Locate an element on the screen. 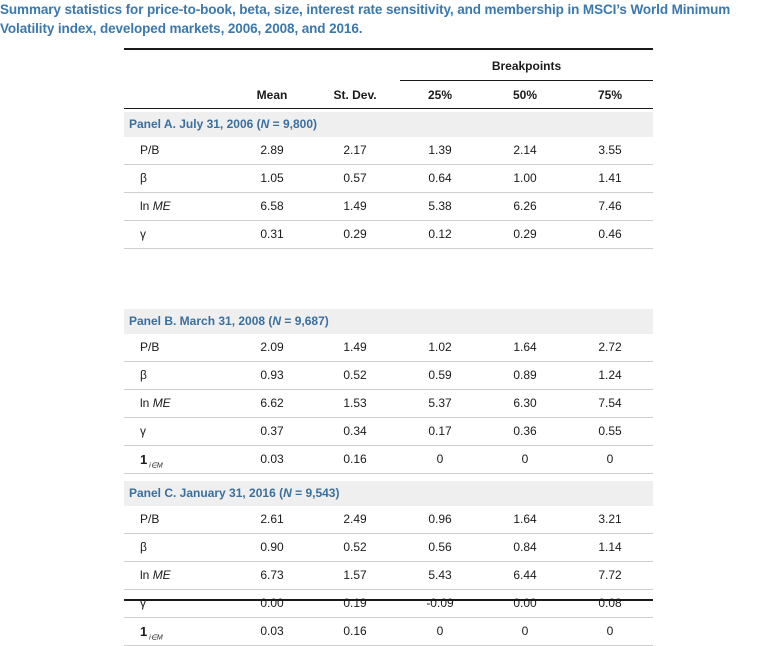 Image resolution: width=780 pixels, height=646 pixels. row-label: P/B is located at coordinates (150, 150).